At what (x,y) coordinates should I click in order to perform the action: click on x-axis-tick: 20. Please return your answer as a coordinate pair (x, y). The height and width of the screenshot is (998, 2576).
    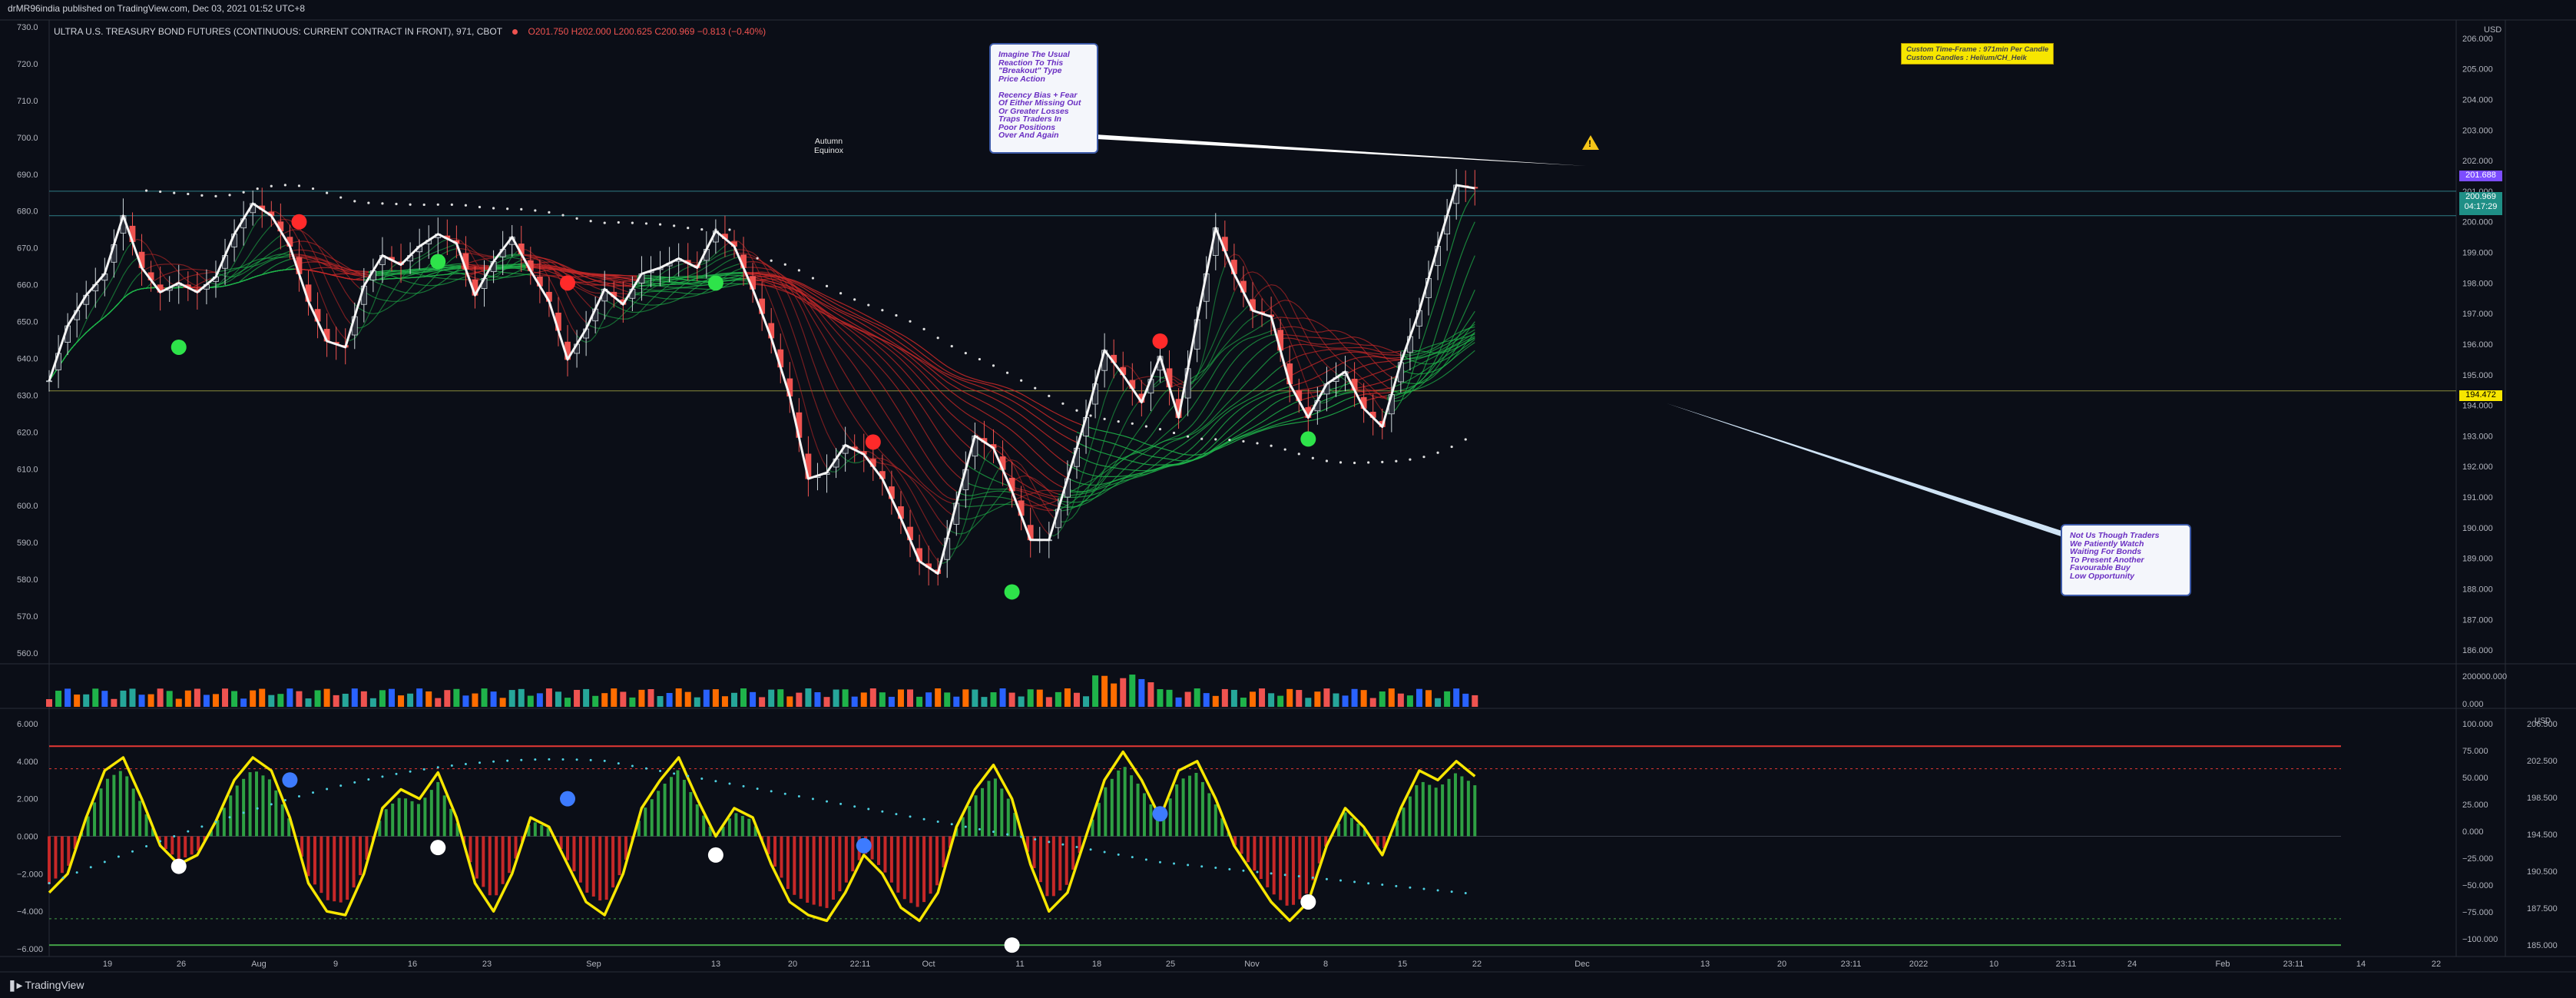
    Looking at the image, I should click on (792, 964).